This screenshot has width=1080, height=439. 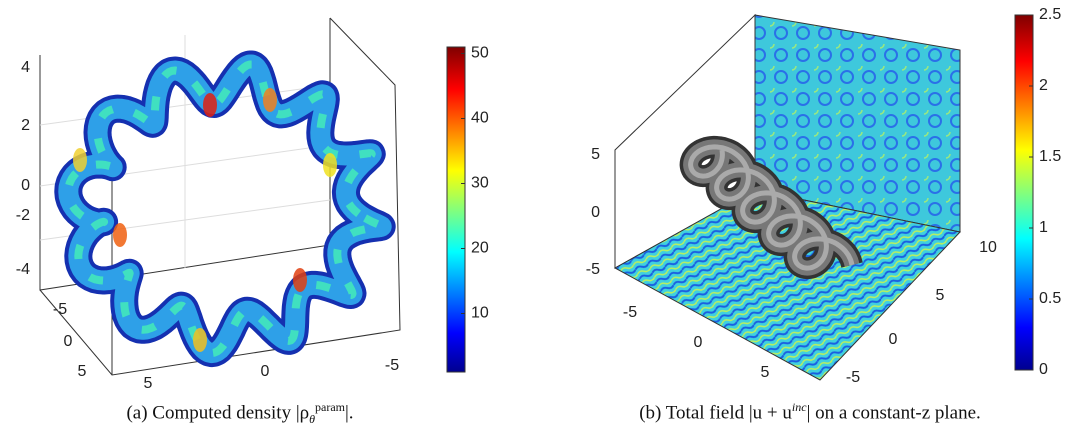 I want to click on colorbar-tick-label: 1, so click(x=1043, y=227).